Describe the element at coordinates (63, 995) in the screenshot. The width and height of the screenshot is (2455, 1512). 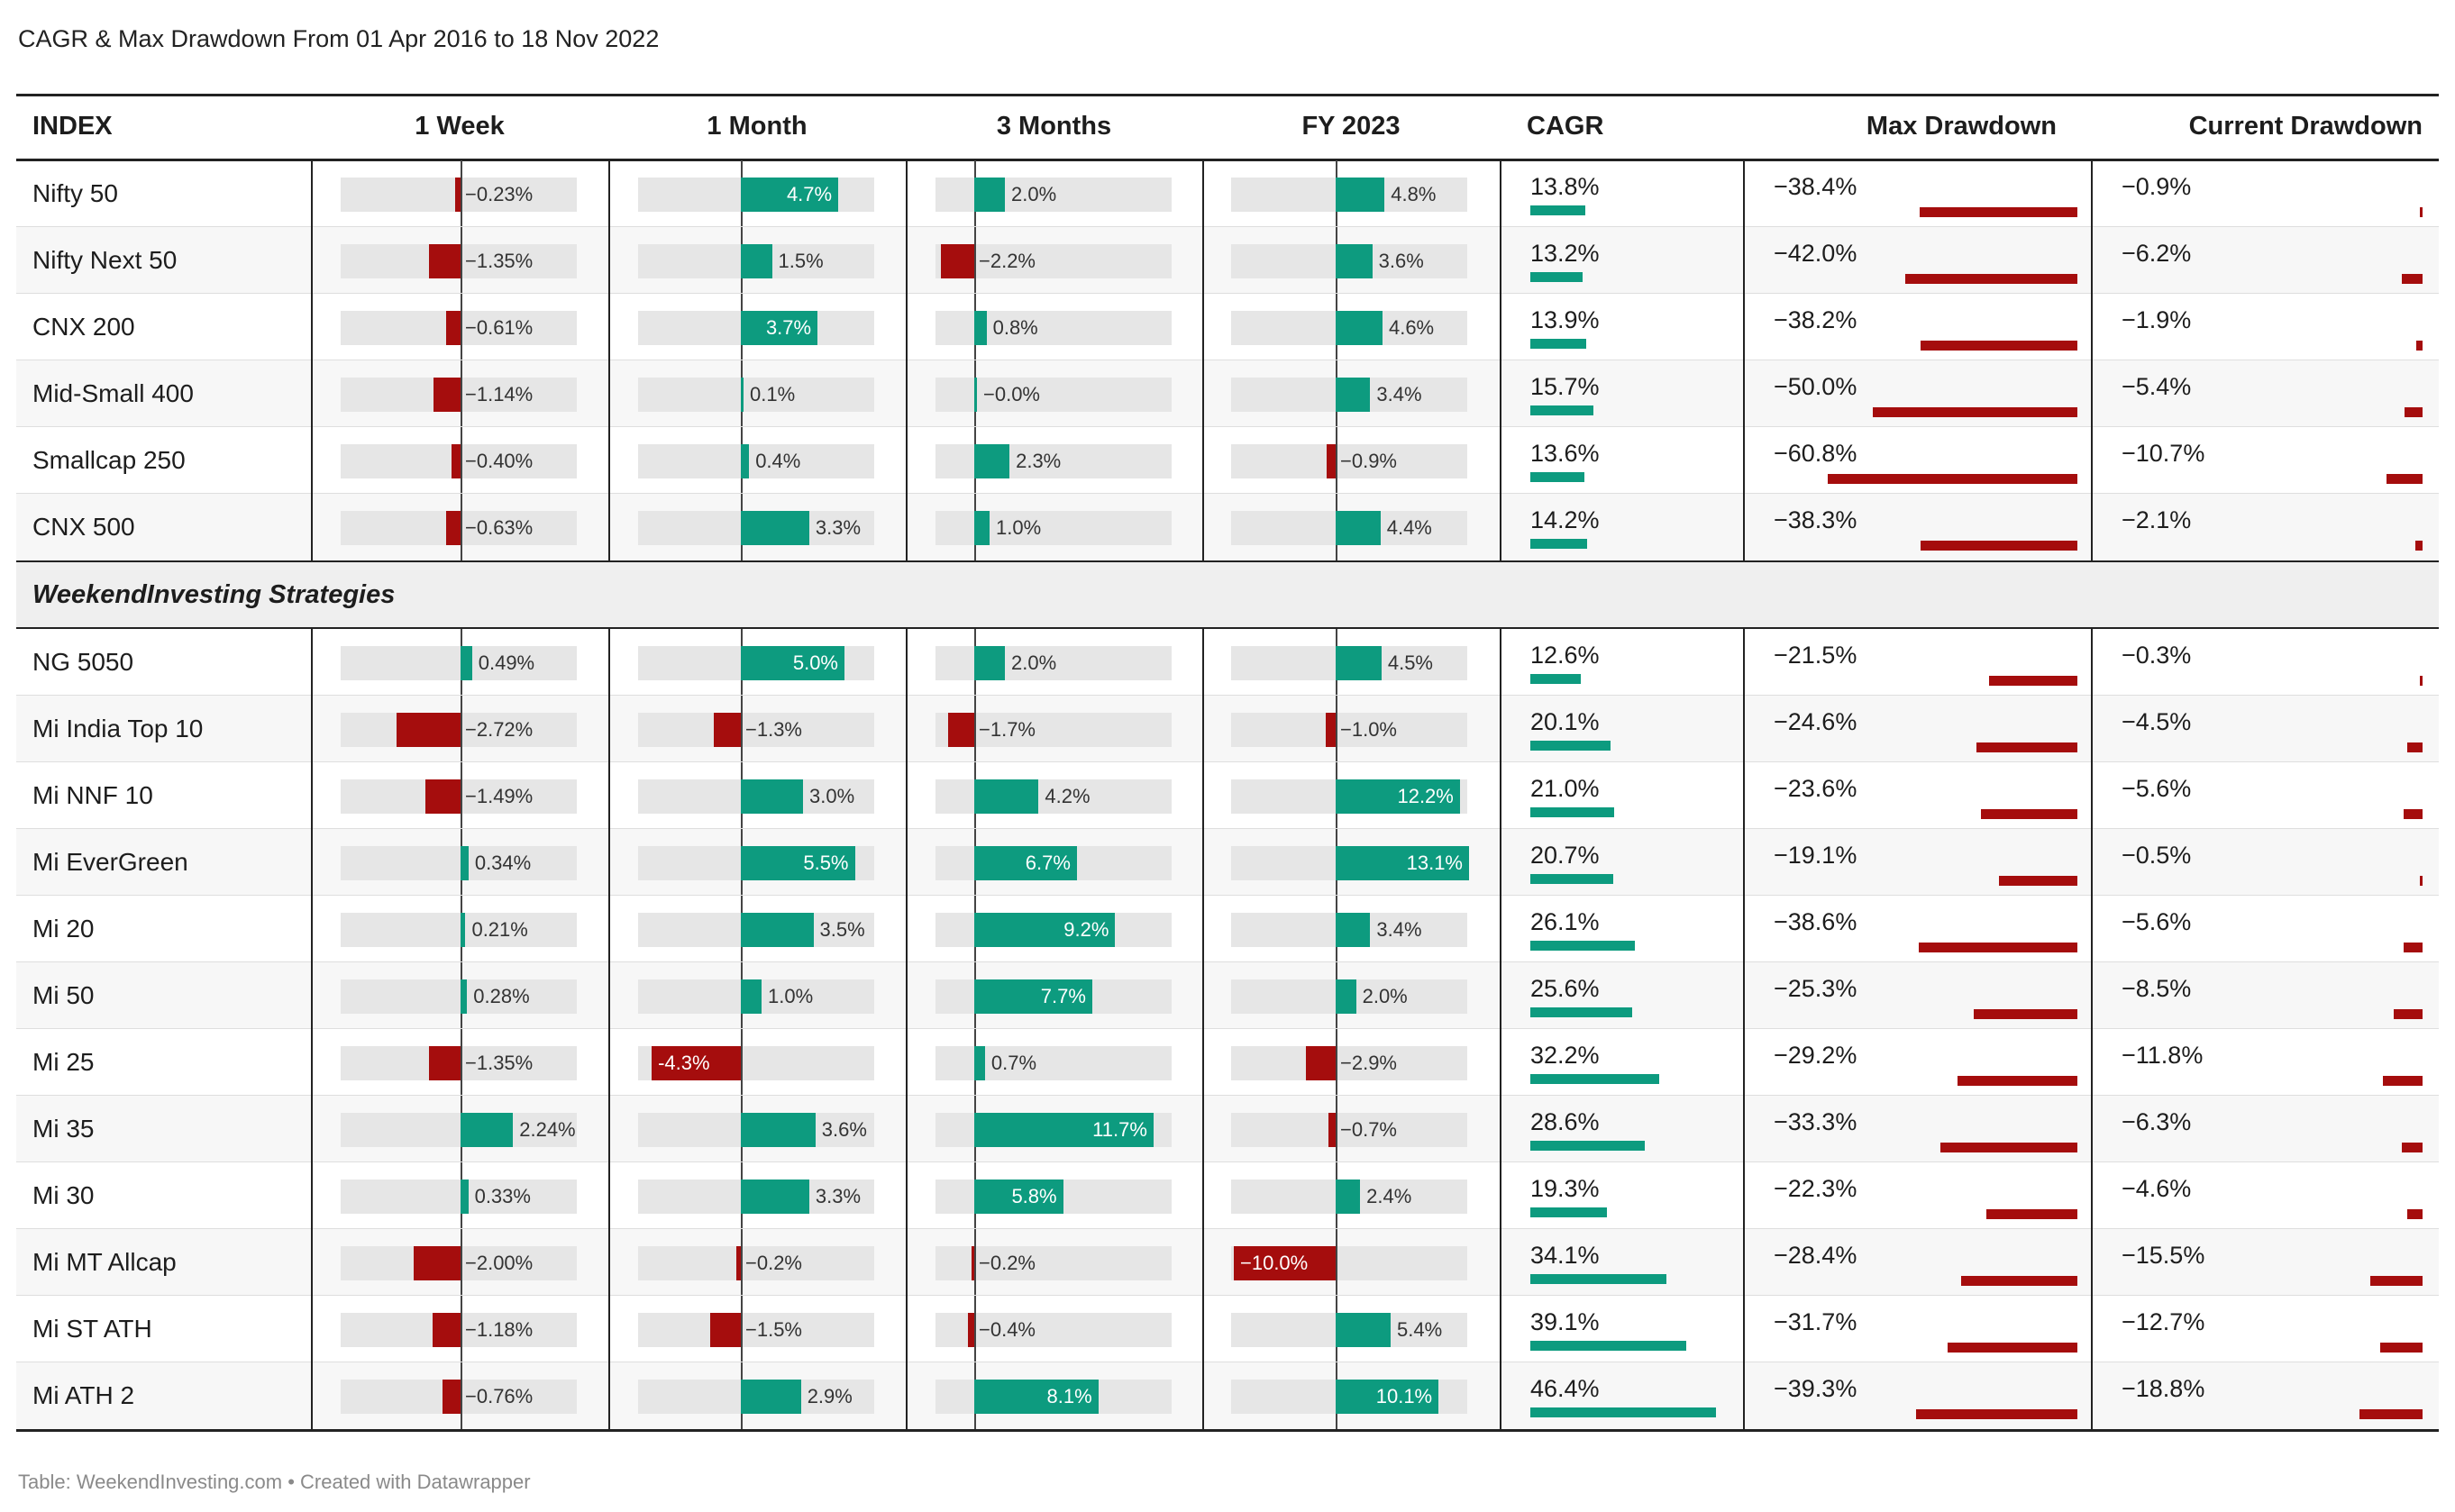
I see `index-name: Mi 50` at that location.